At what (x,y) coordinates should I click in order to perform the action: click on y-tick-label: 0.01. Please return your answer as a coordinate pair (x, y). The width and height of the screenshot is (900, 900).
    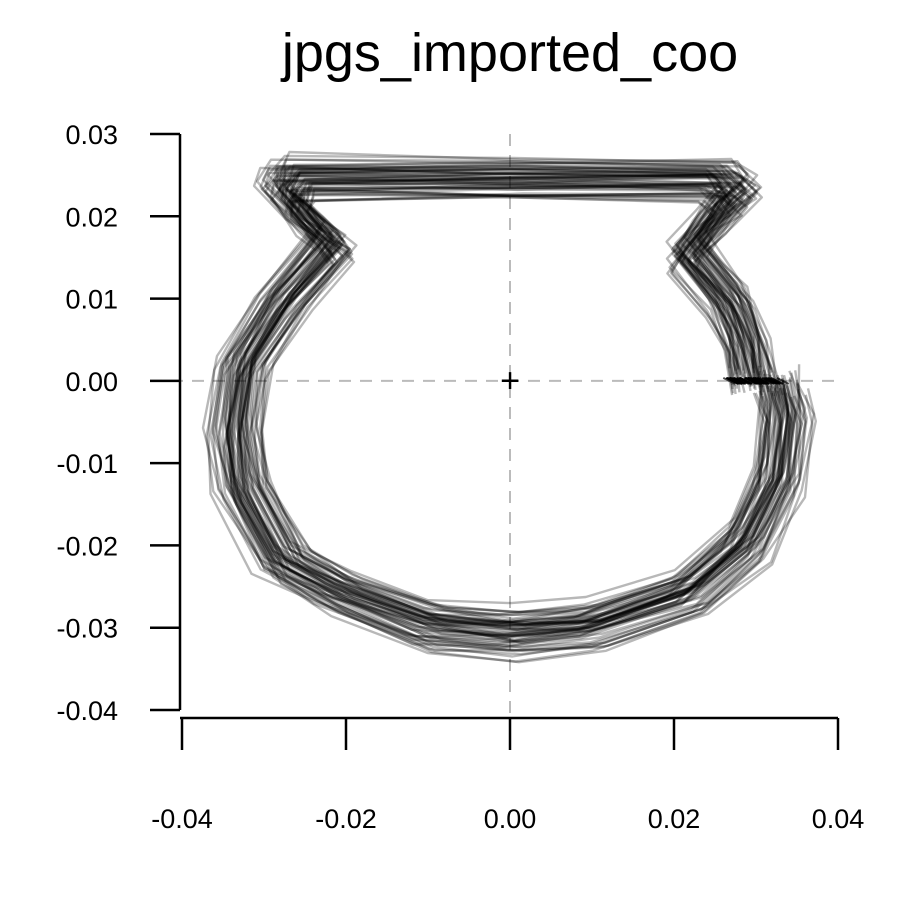
    Looking at the image, I should click on (91, 300).